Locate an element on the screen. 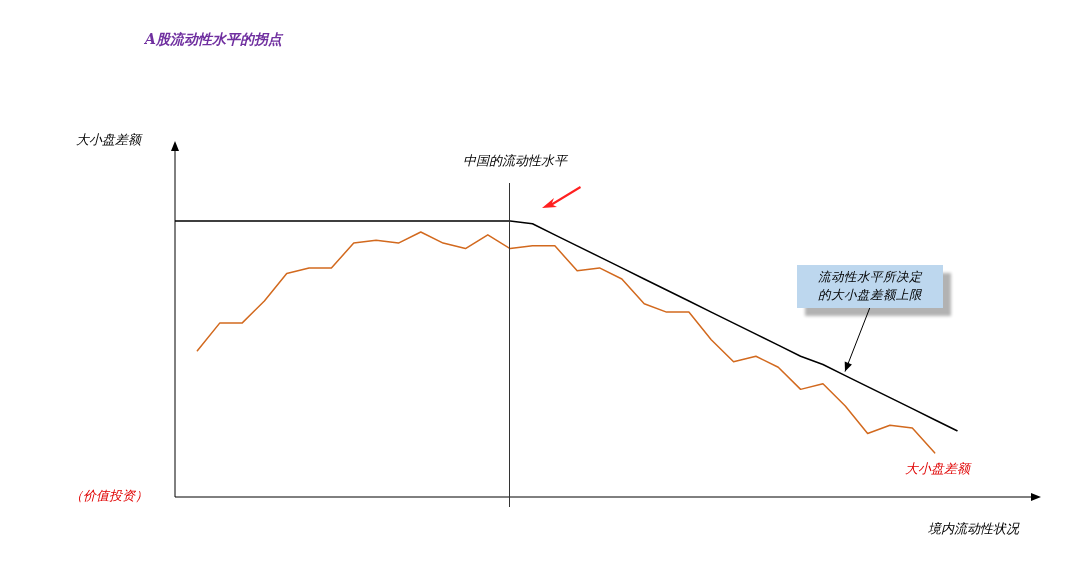  chart-title: A股流动性水平的拐点 is located at coordinates (213, 38).